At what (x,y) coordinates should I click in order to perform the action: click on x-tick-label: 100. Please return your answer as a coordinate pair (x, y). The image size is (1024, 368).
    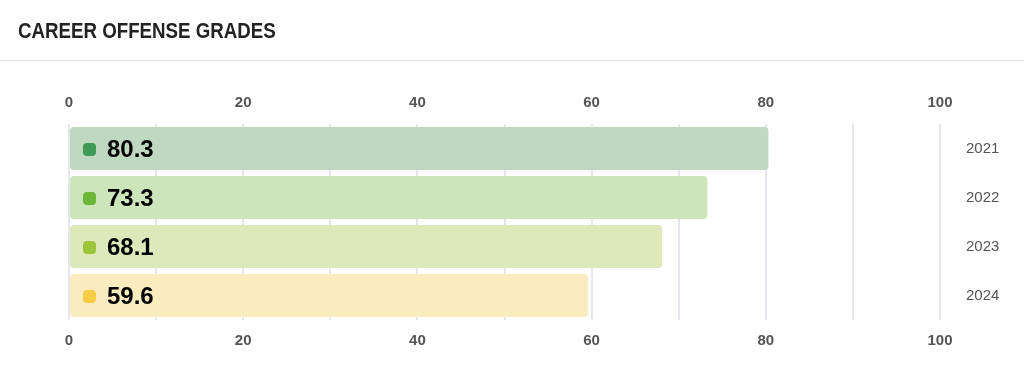
    Looking at the image, I should click on (940, 340).